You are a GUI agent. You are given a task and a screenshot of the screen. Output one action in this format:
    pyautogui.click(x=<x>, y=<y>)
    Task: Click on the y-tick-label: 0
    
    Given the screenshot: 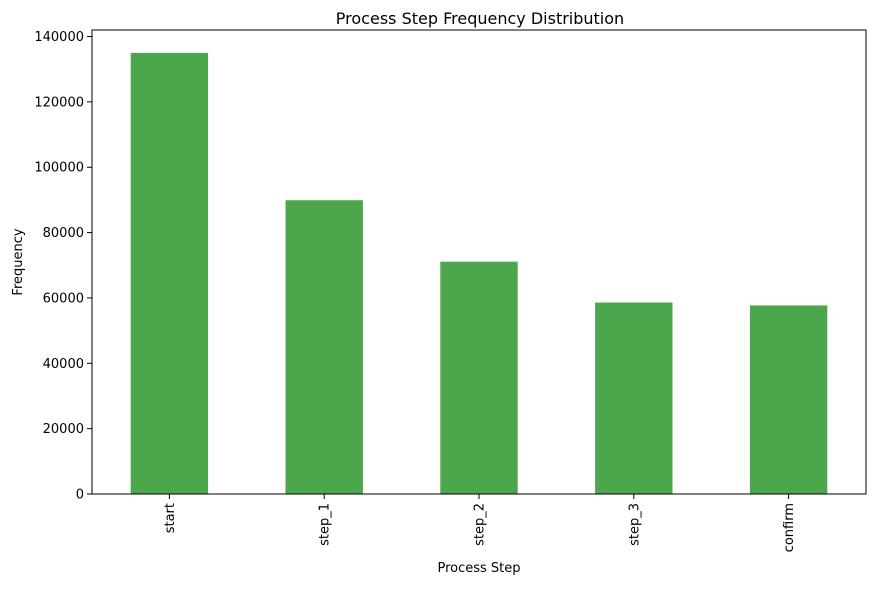 What is the action you would take?
    pyautogui.click(x=80, y=495)
    